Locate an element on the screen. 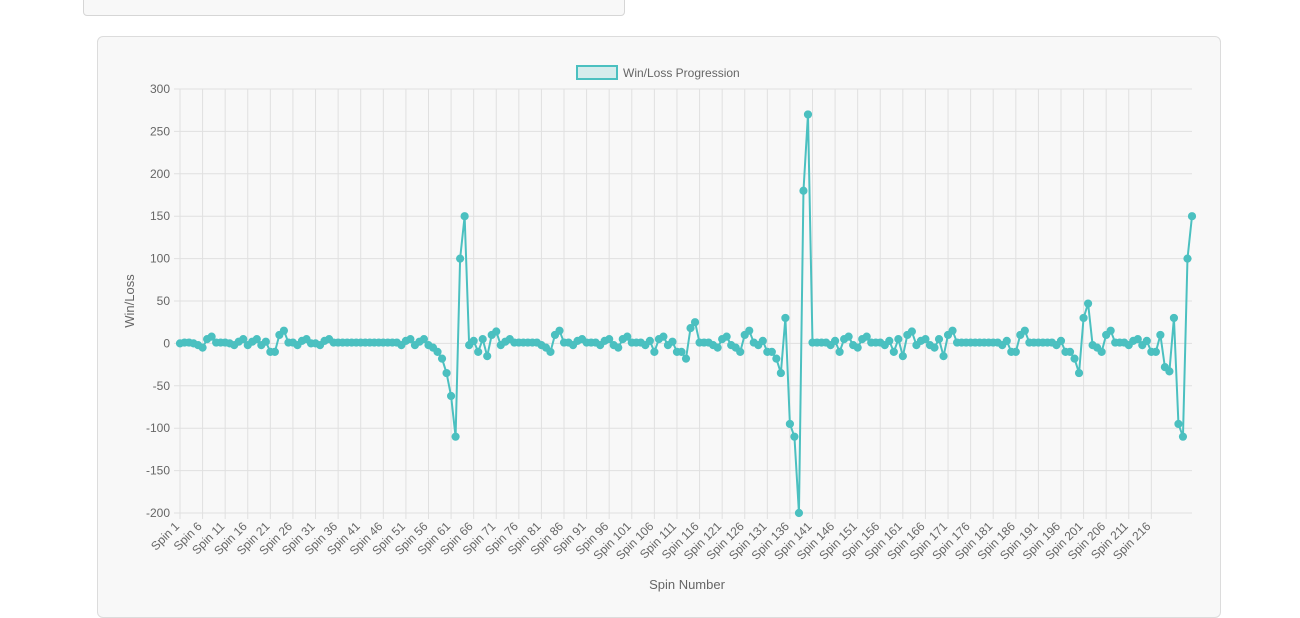 This screenshot has height=618, width=1300. y-tick-label: 100 is located at coordinates (160, 259).